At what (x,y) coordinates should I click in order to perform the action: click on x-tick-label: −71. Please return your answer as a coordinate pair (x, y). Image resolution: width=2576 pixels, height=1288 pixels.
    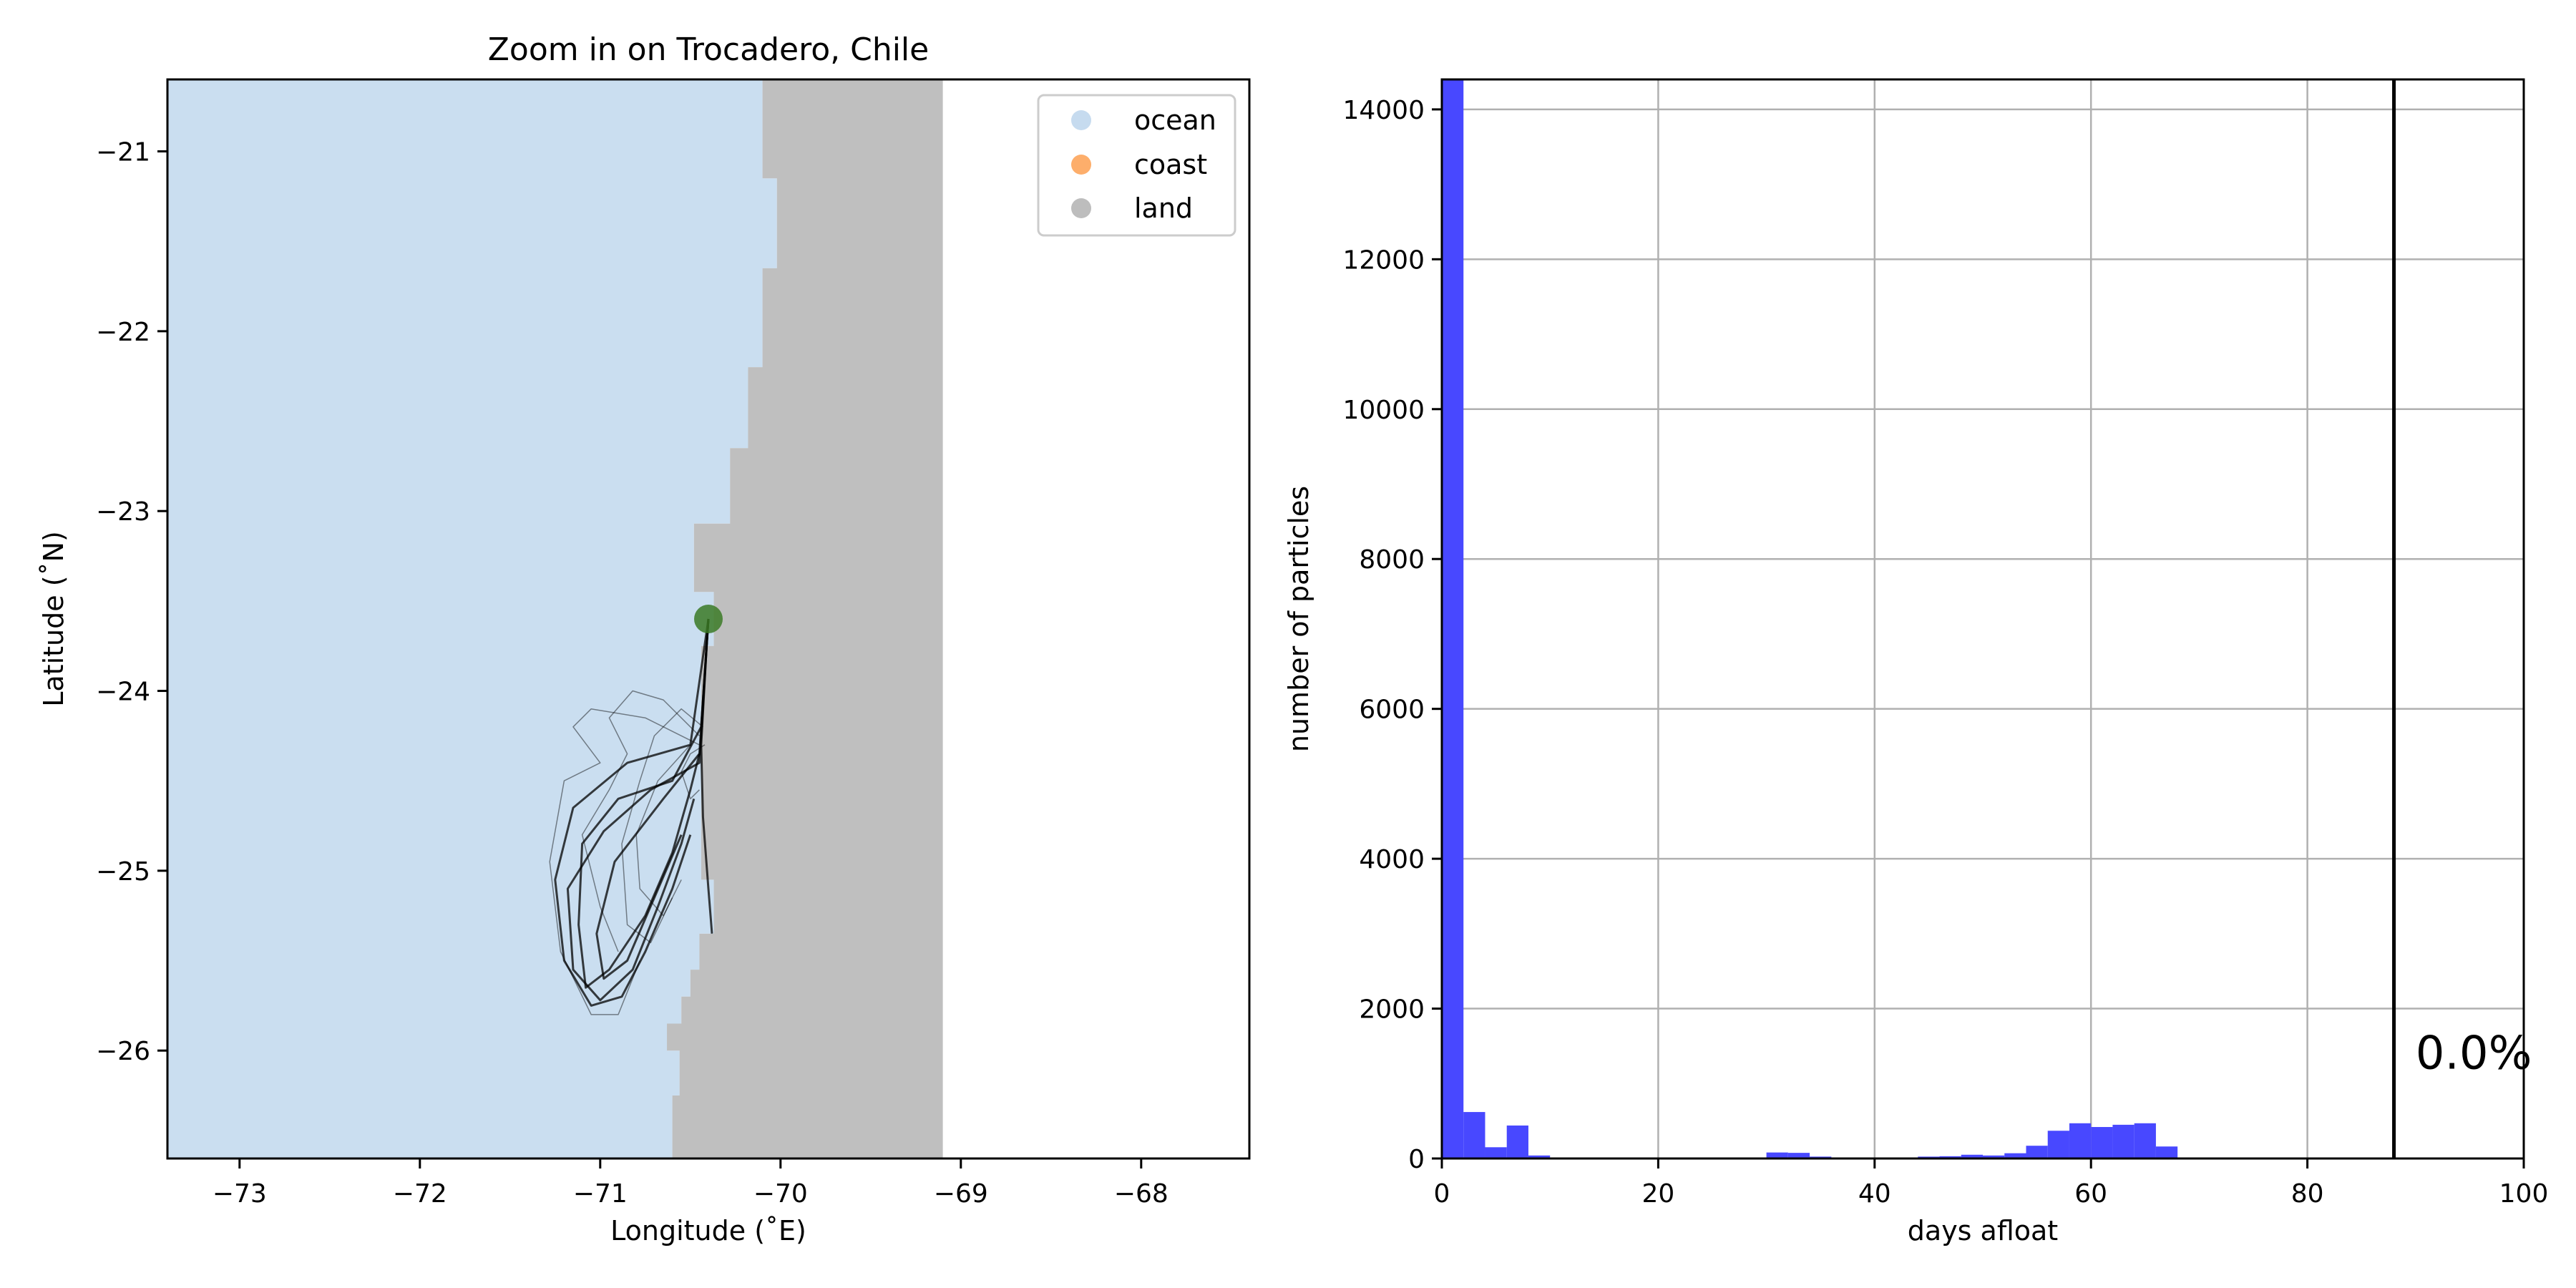
    Looking at the image, I should click on (600, 1194).